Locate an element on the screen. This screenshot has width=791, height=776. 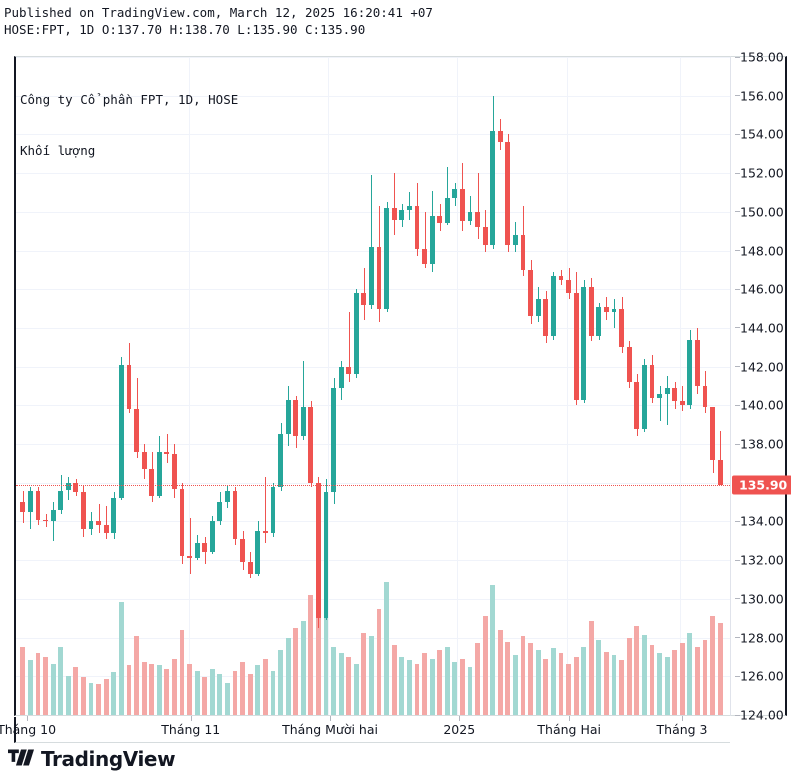
price-axis-tick: 126.00 is located at coordinates (759, 676).